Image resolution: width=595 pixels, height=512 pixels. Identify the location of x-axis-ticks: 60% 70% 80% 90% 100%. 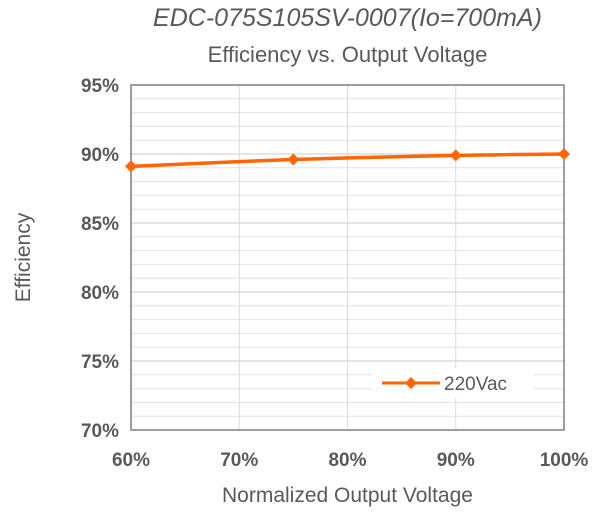
(350, 460).